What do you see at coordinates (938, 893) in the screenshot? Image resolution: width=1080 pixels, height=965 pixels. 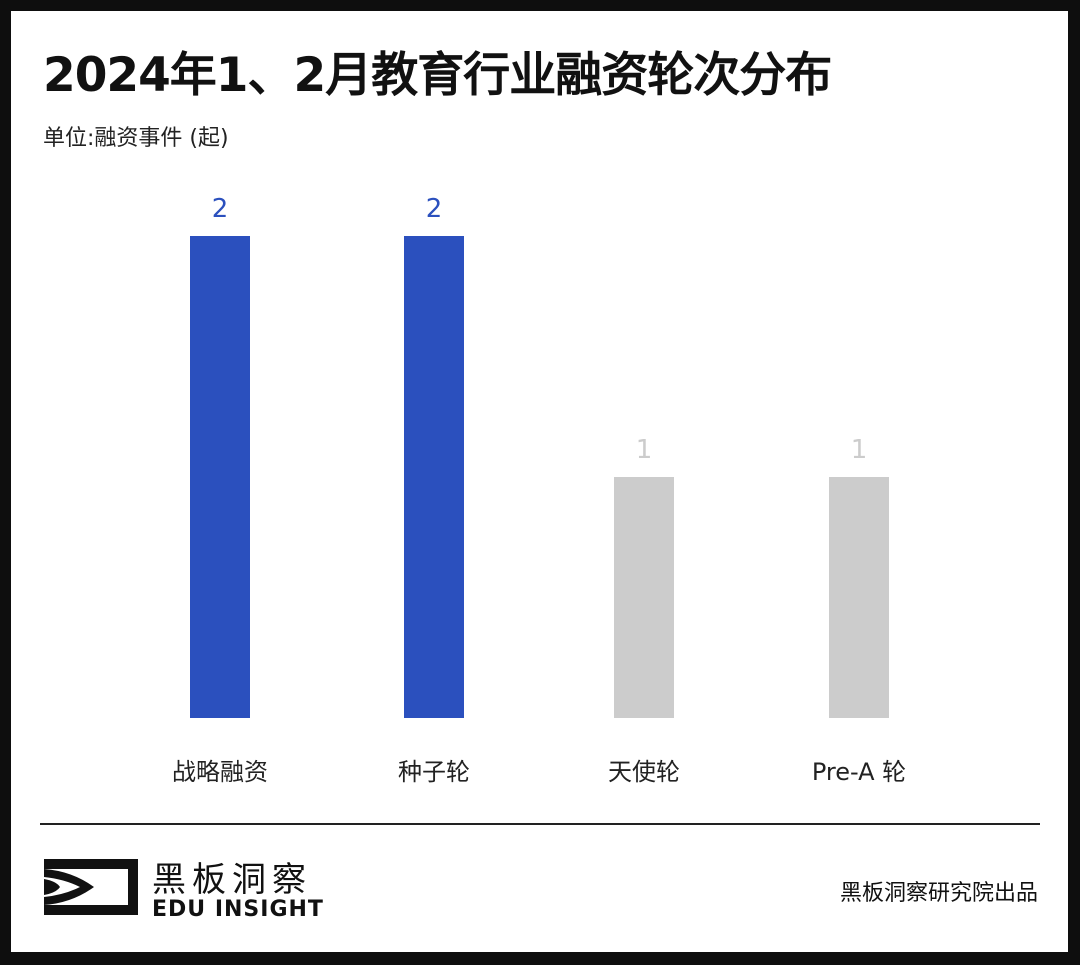 I see `credit-text: 黑板洞察研究院出品` at bounding box center [938, 893].